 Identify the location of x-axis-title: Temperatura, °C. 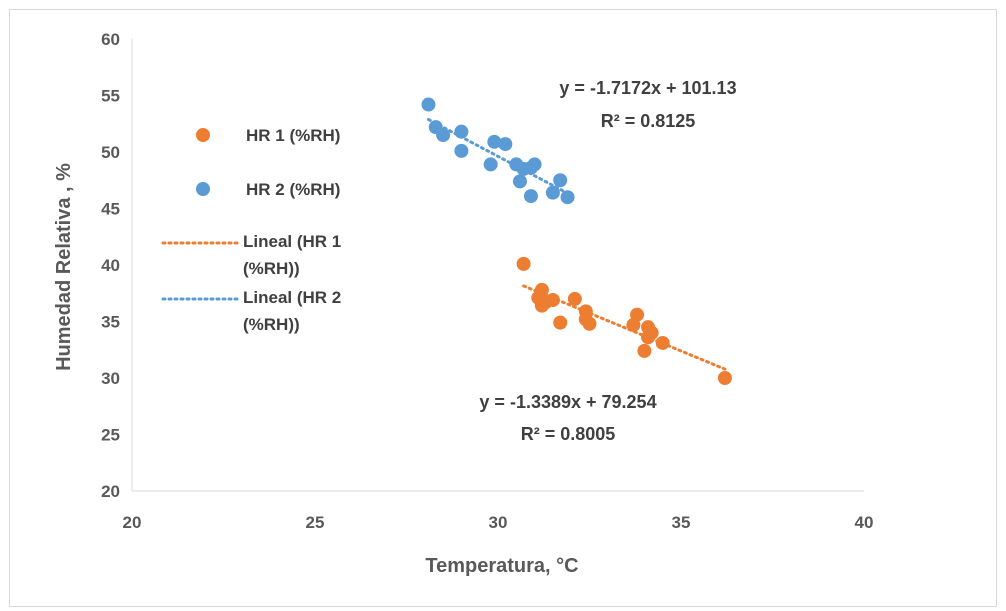
(501, 566).